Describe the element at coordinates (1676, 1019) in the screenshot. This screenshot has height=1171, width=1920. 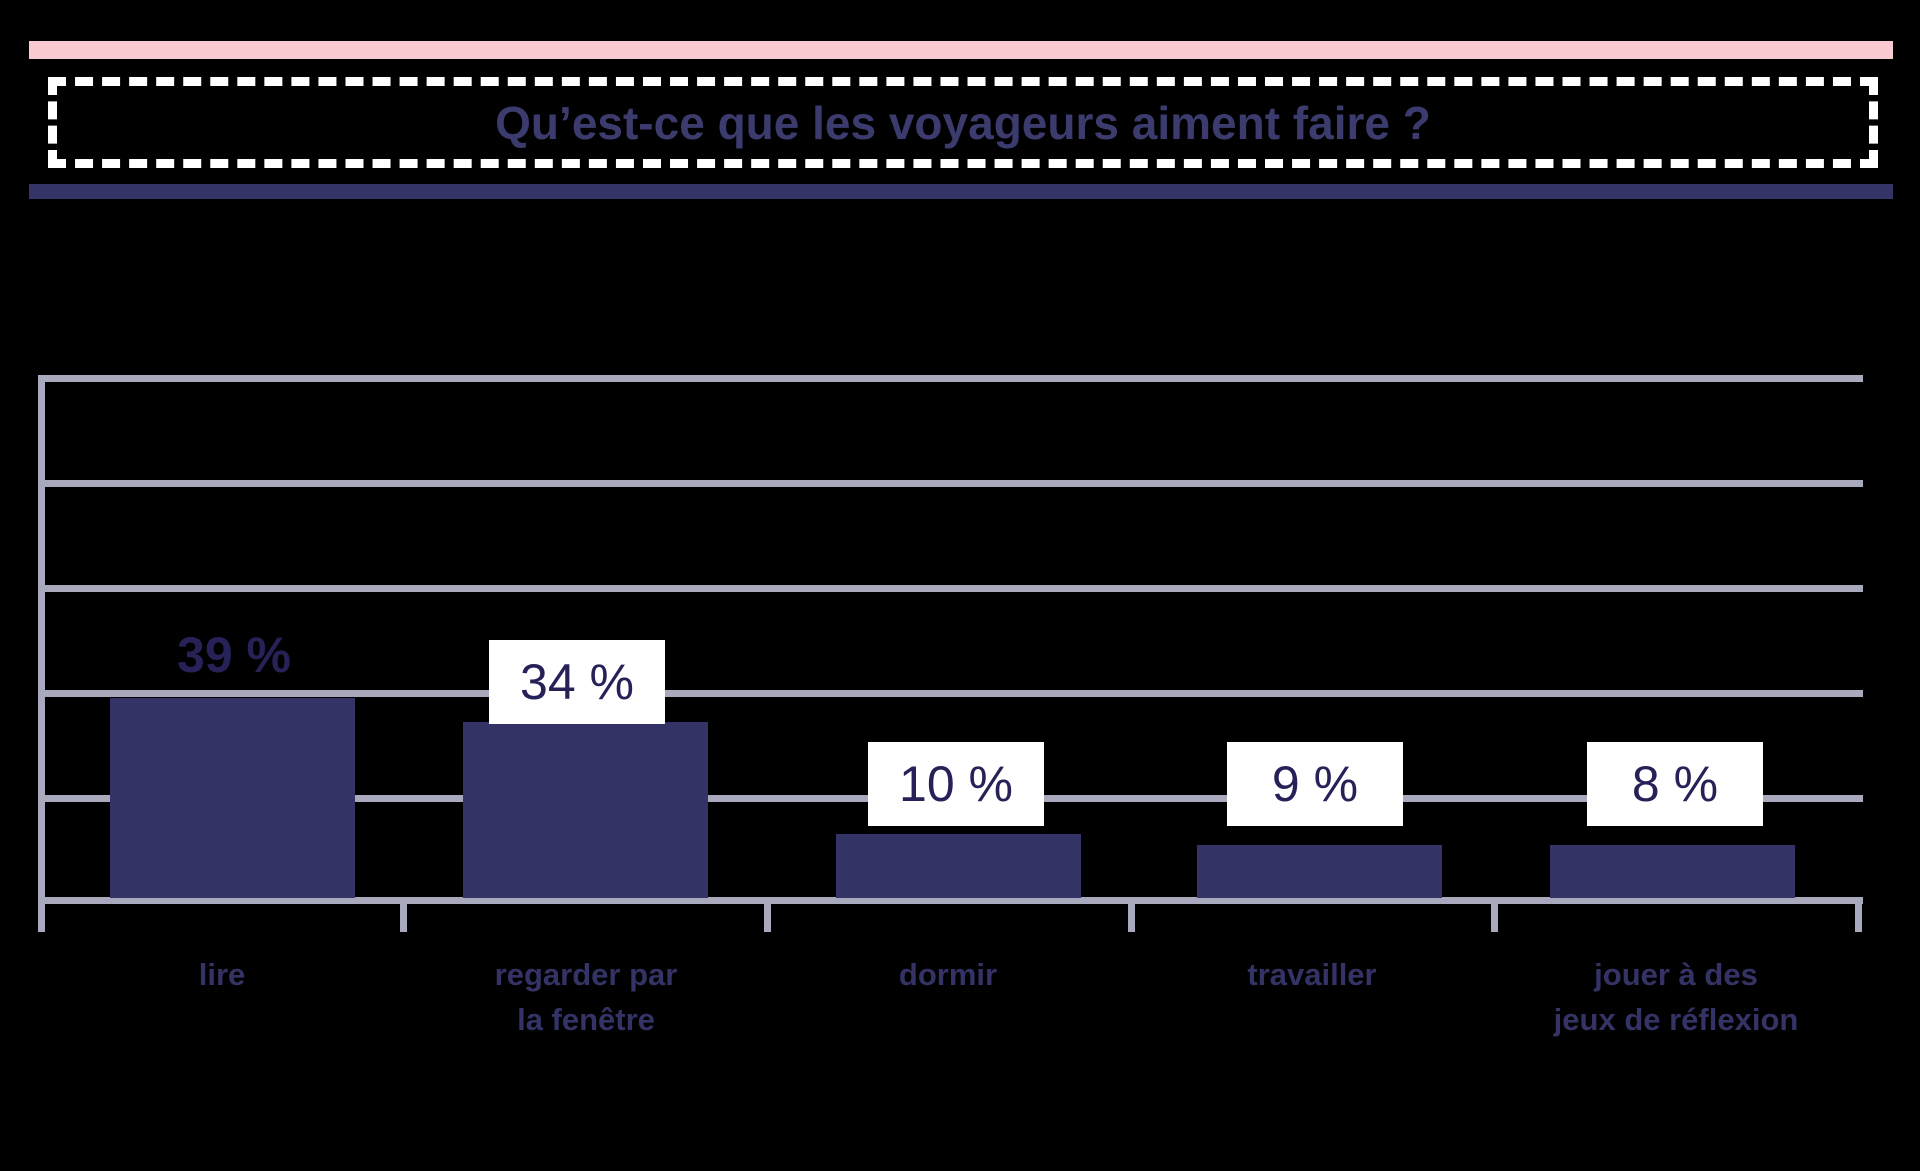
I see `category-label-line: jeux de réflexion` at that location.